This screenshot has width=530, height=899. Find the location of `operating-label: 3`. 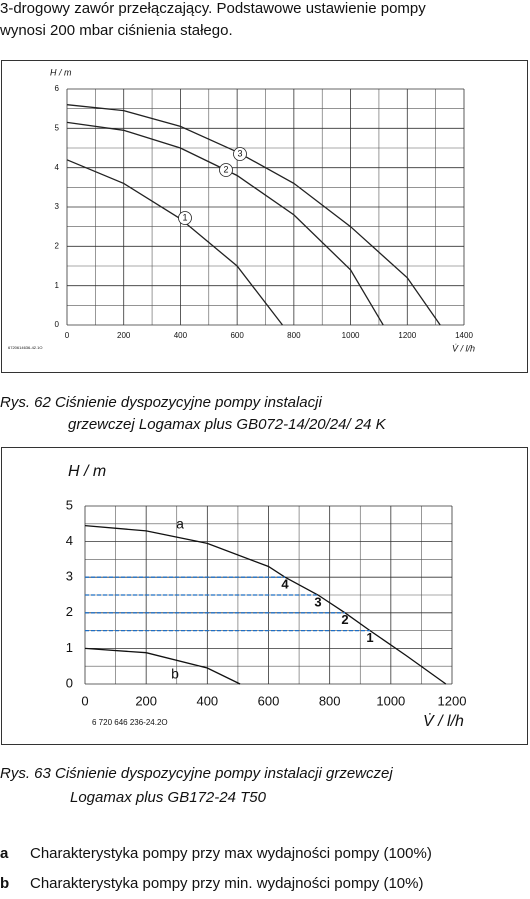

operating-label: 3 is located at coordinates (317, 601).